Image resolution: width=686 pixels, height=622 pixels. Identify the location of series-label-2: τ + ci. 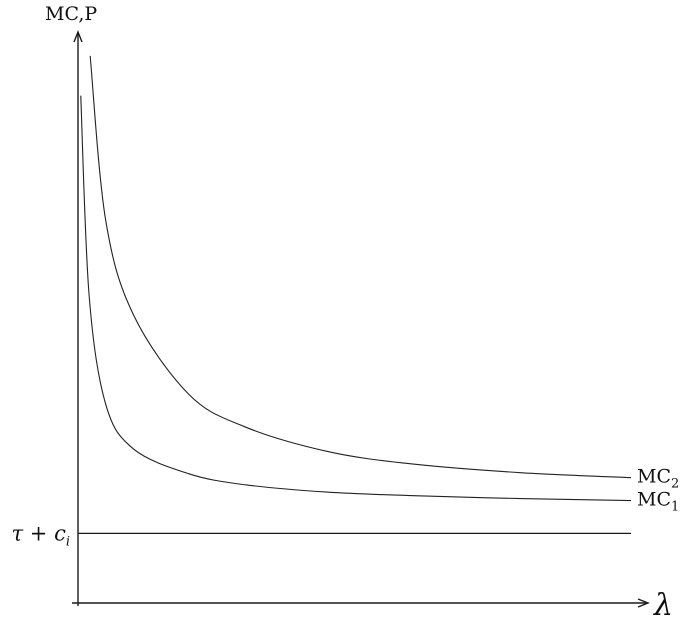
(41, 535).